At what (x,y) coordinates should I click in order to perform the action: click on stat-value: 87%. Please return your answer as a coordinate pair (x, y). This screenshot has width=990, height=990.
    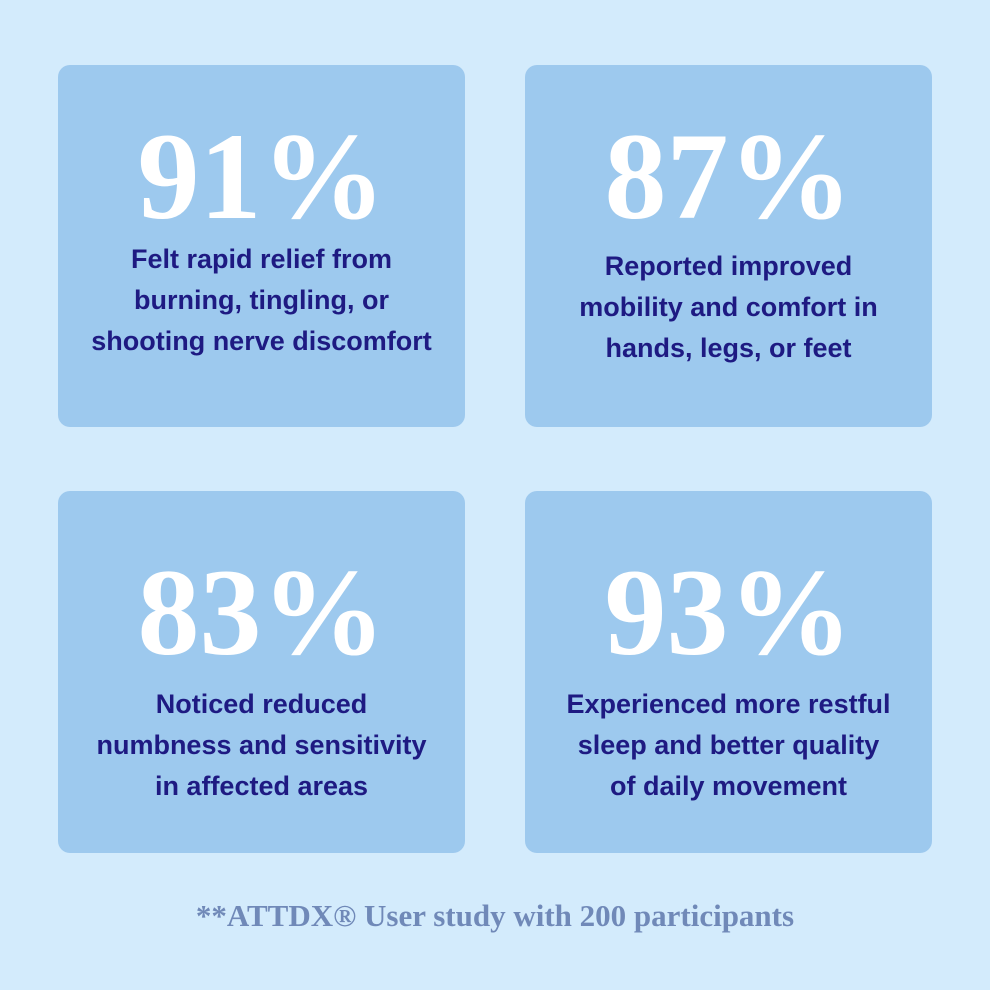
    Looking at the image, I should click on (728, 176).